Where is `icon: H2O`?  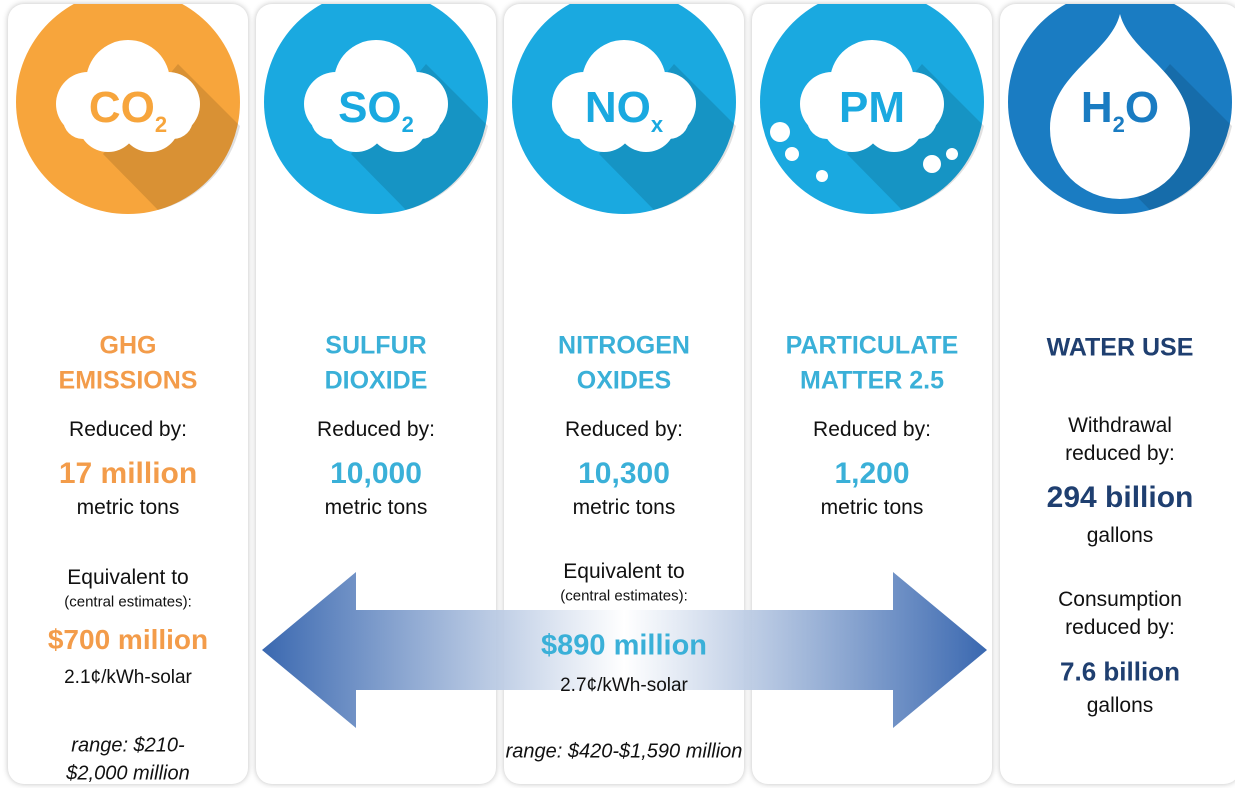 icon: H2O is located at coordinates (1120, 109).